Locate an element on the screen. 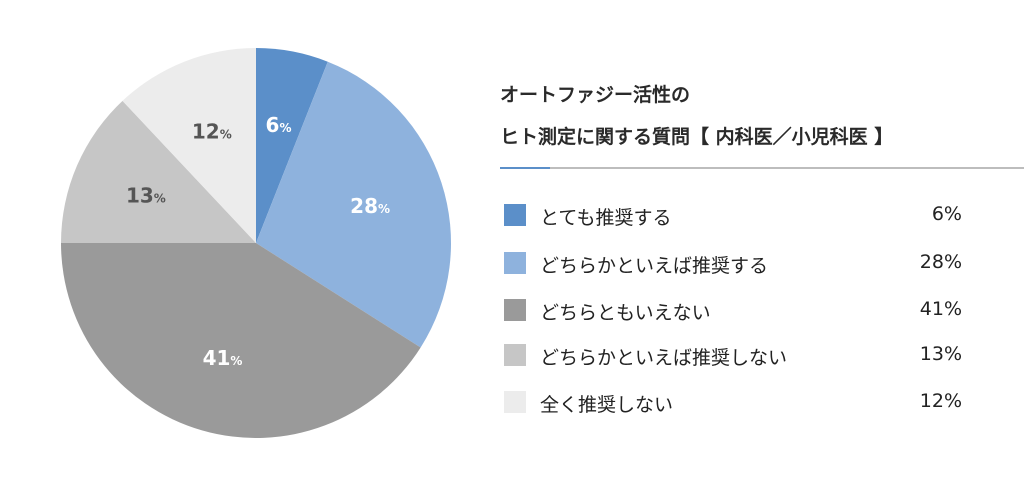 The width and height of the screenshot is (1024, 487). chart-title-line-2: ヒト測定に関する質問【 内科医／小児科医 】 is located at coordinates (697, 137).